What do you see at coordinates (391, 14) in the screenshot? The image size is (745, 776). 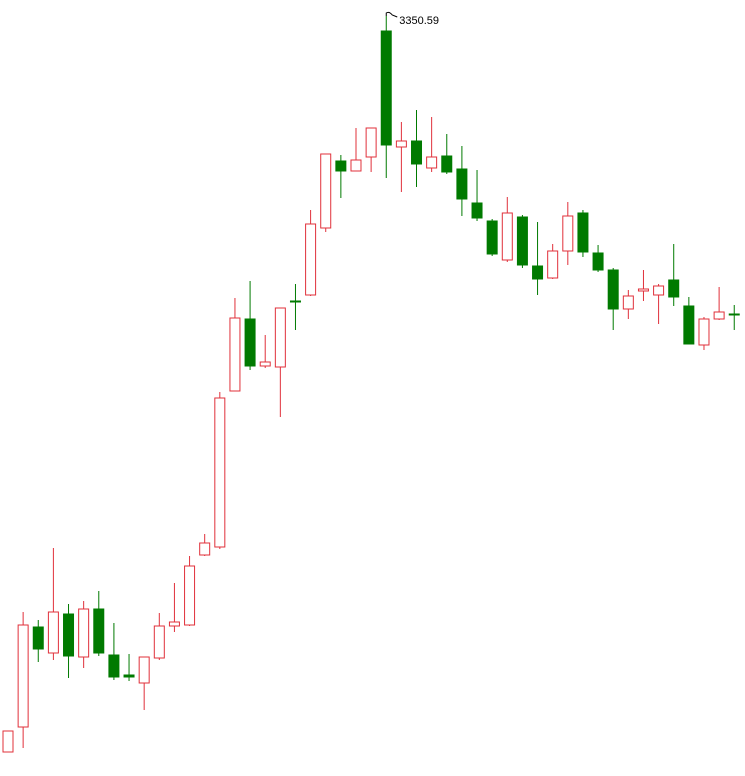 I see `peak-flag` at bounding box center [391, 14].